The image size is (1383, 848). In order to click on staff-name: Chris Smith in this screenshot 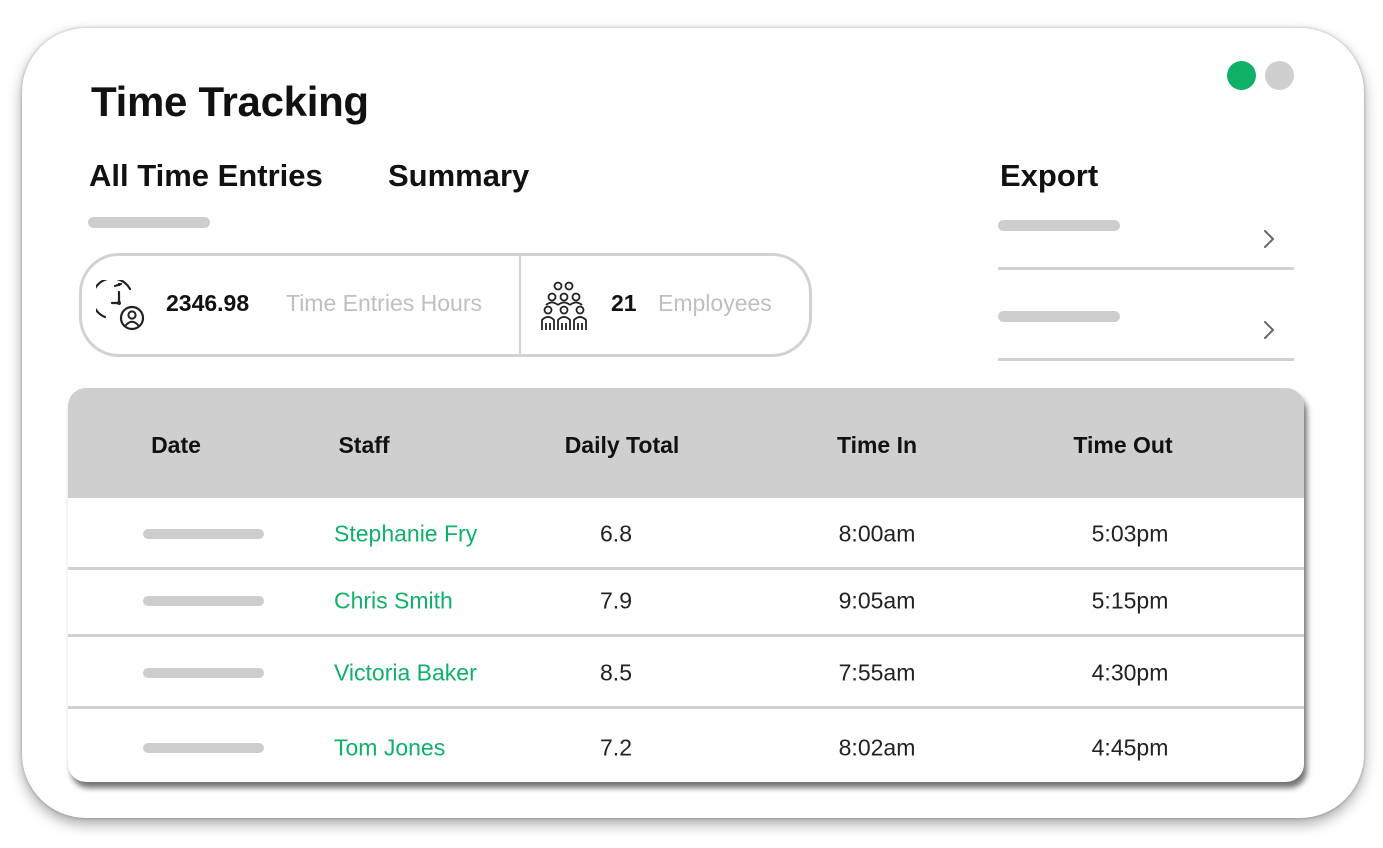, I will do `click(393, 600)`.